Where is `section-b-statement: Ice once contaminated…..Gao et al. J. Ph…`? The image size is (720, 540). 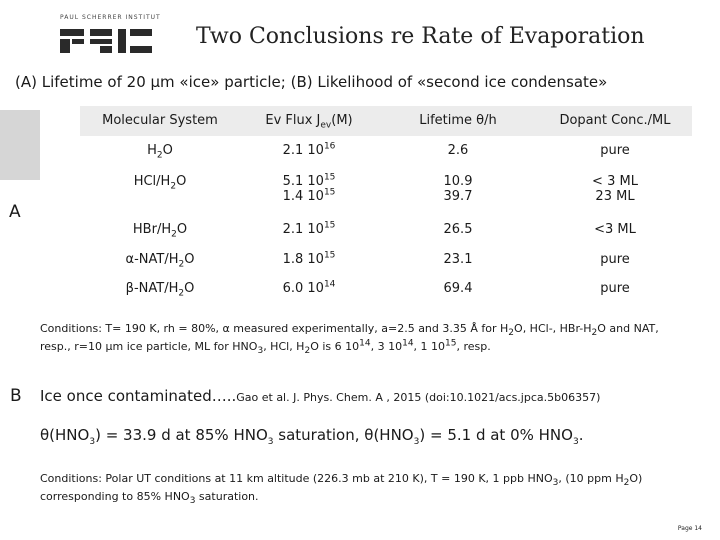
section-b-statement: Ice once contaminated…..Gao et al. J. Ph… is located at coordinates (320, 396).